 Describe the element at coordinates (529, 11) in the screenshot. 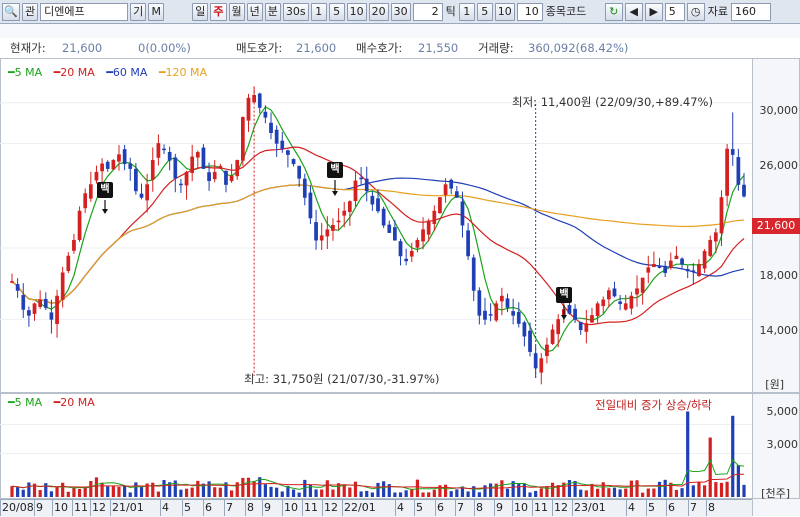

I see `tick-count-field: 10` at that location.